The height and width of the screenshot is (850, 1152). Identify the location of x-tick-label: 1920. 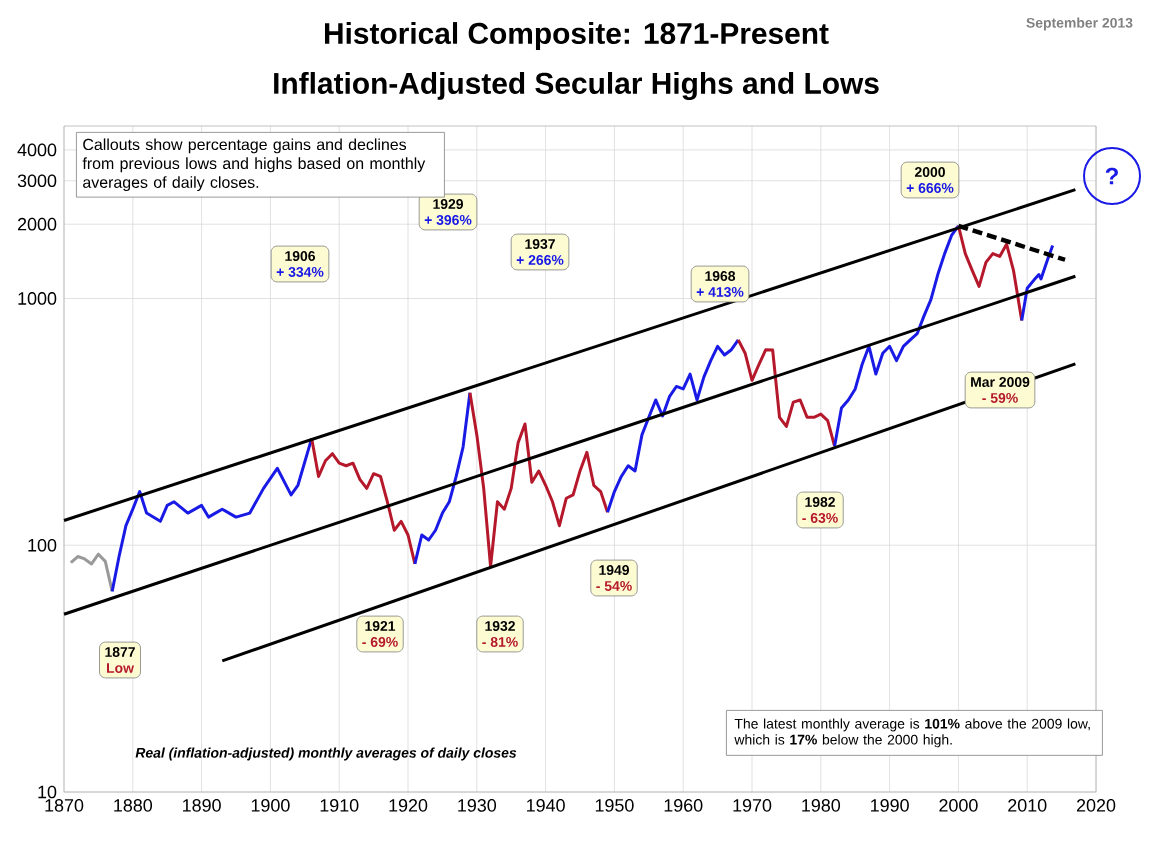
(408, 805).